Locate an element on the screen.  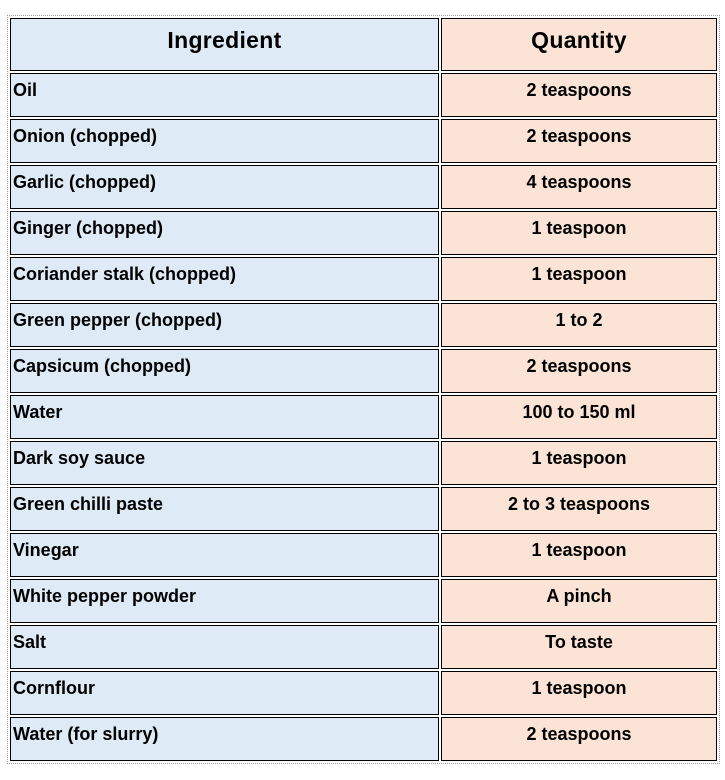
ingredient-cell: Water (for slurry) is located at coordinates (224, 739).